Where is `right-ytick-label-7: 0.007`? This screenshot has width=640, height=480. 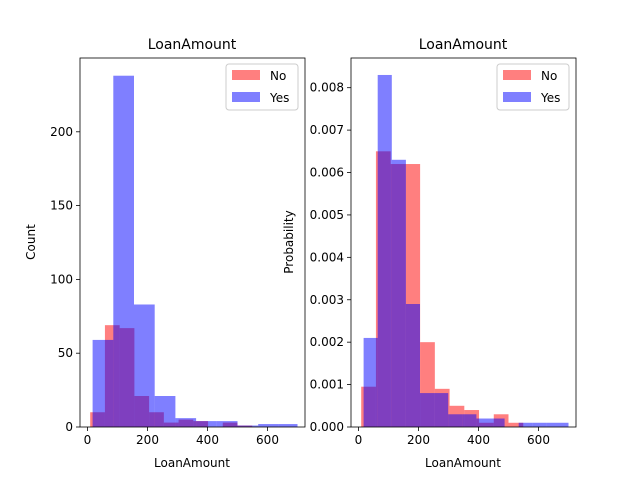
right-ytick-label-7: 0.007 is located at coordinates (327, 130).